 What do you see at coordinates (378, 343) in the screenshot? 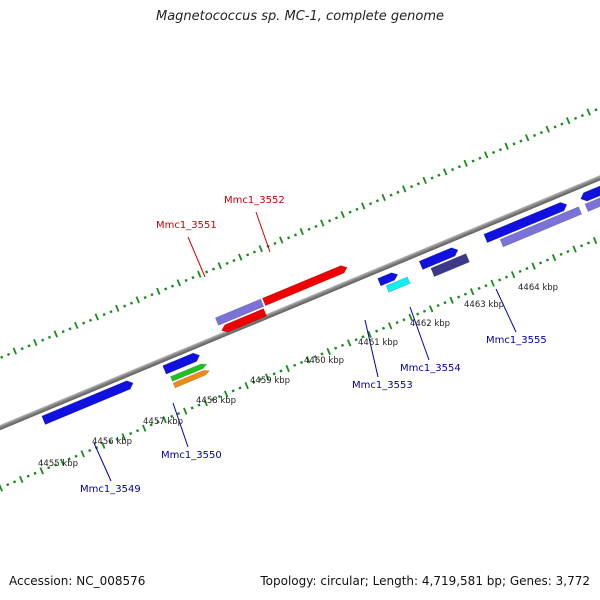
I see `scale-label: 4461 kbp` at bounding box center [378, 343].